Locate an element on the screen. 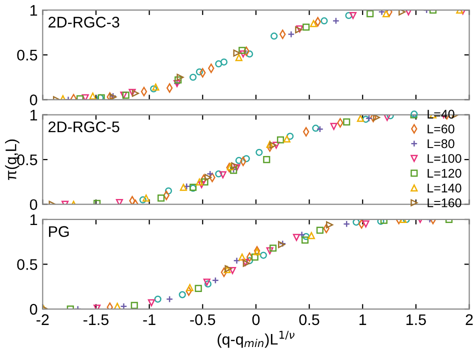 This screenshot has height=361, width=474. legend-label: L=60 is located at coordinates (441, 129).